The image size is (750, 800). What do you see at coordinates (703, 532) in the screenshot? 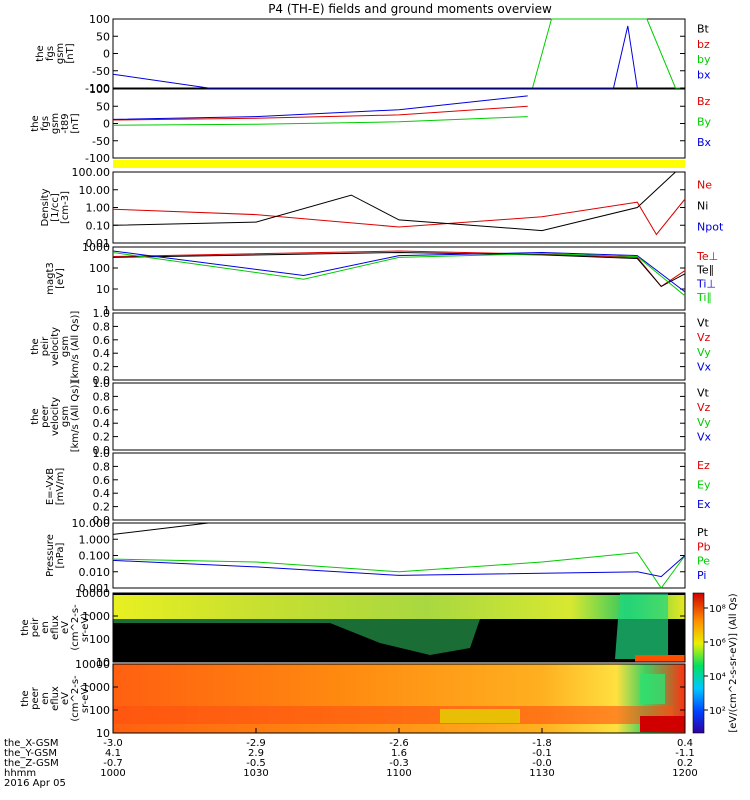
I see `legend-Pt: Pt` at bounding box center [703, 532].